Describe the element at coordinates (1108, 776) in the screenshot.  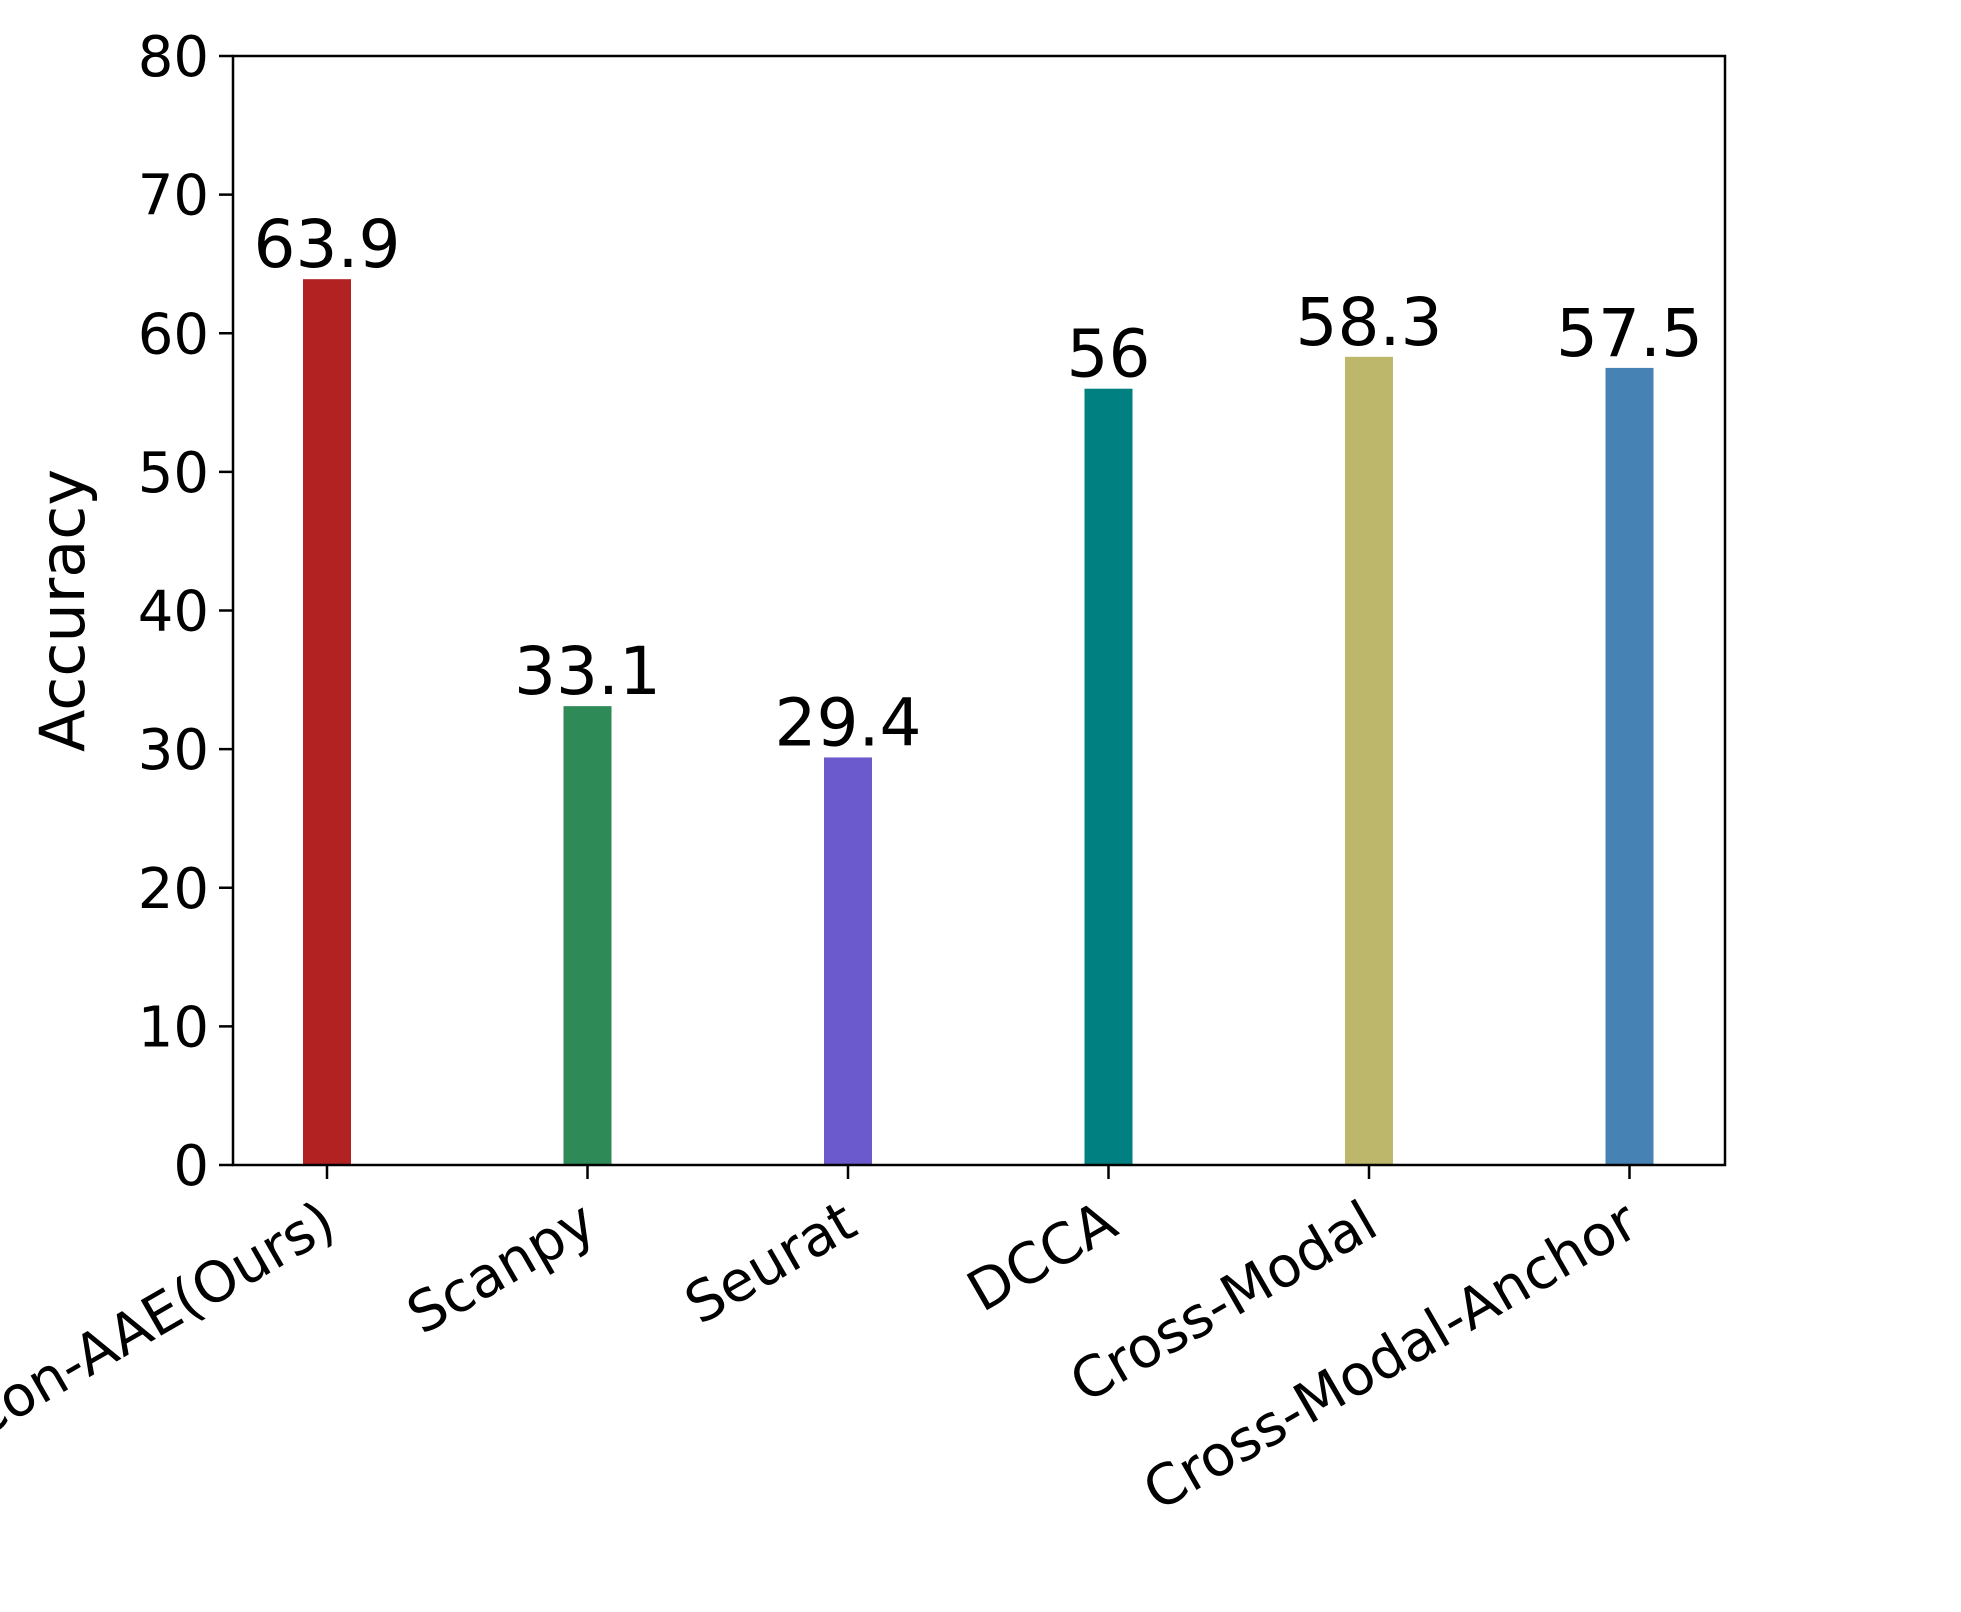
I see `bar-dcca` at that location.